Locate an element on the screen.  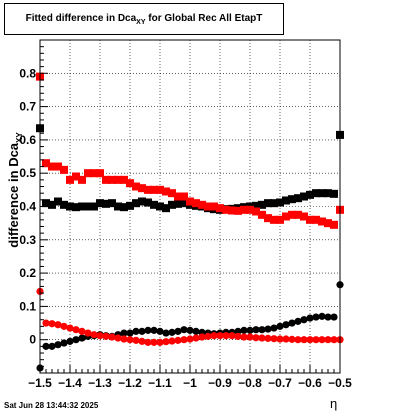
x-tick-label: −0.8 is located at coordinates (250, 383).